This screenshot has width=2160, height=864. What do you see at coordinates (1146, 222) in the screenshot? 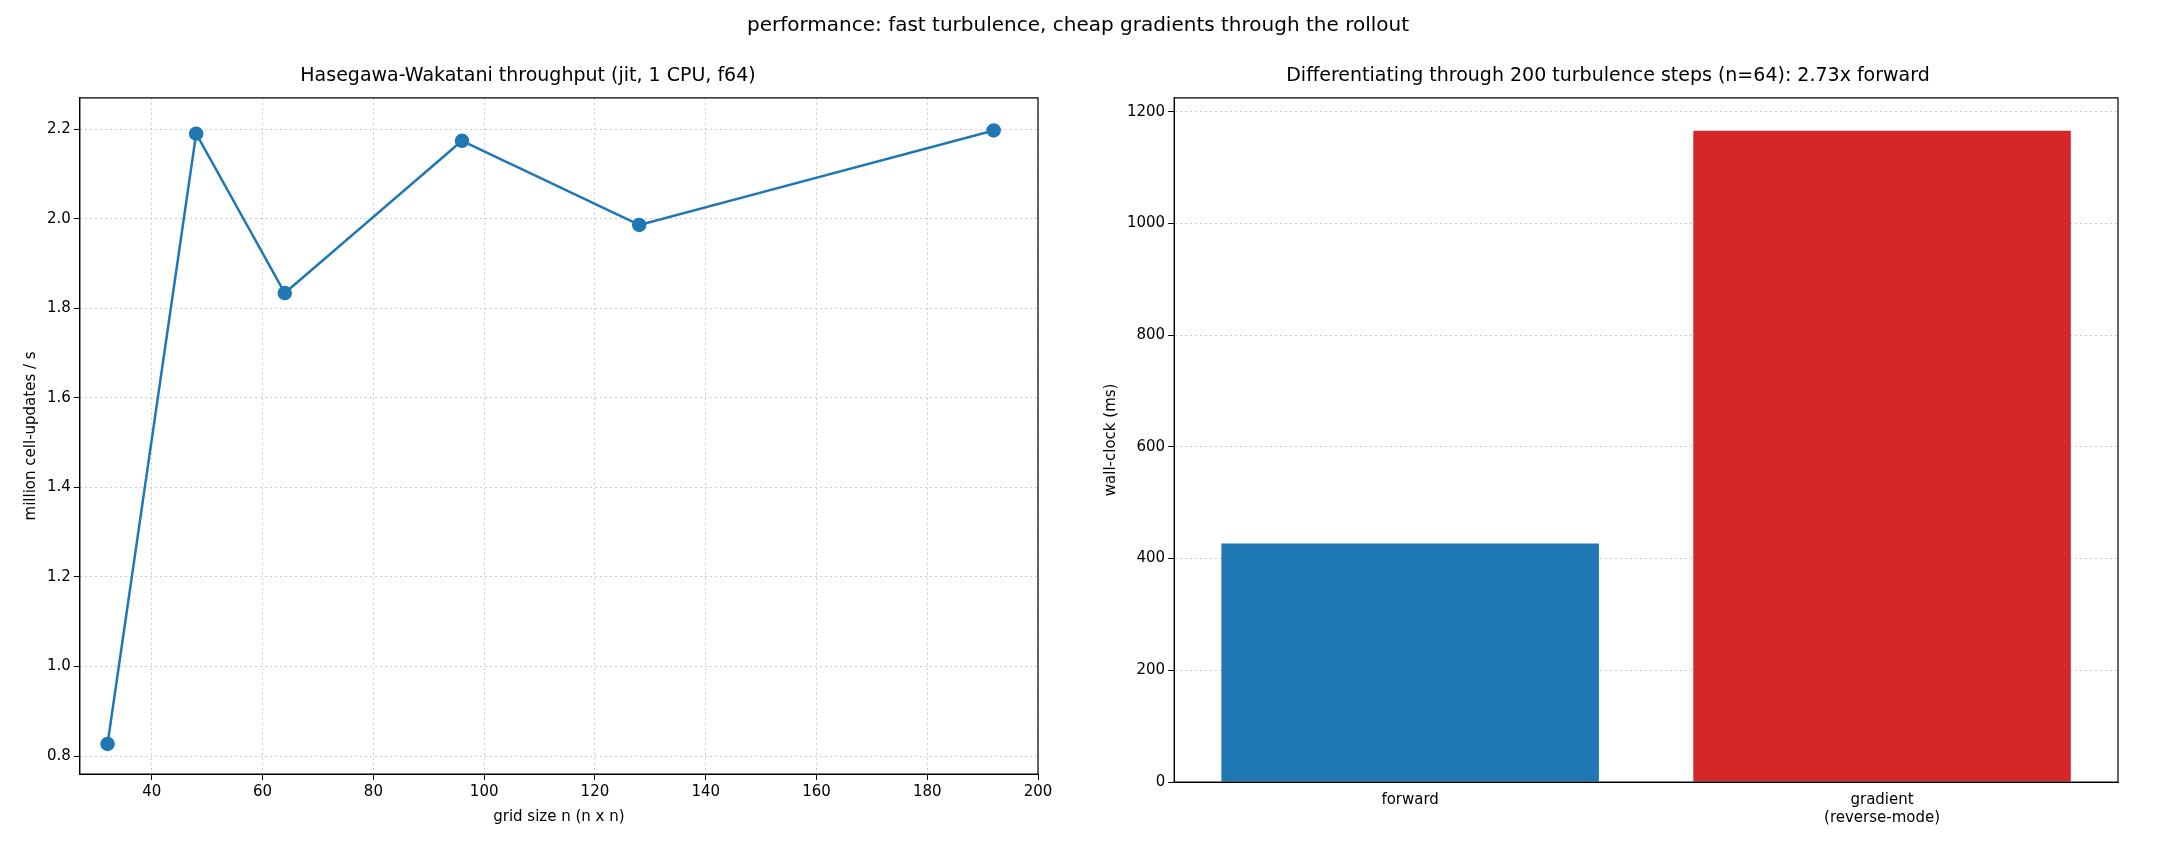
I see `y-tick-label: 1000` at bounding box center [1146, 222].